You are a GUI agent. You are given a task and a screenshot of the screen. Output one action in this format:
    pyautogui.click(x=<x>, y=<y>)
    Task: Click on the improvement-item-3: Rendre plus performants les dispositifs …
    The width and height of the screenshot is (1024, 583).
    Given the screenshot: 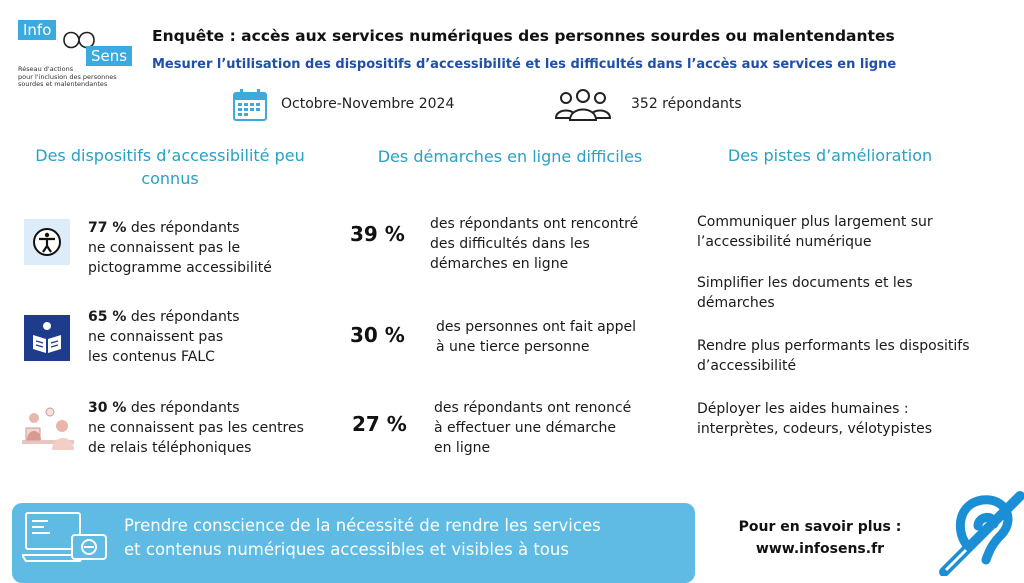 What is the action you would take?
    pyautogui.click(x=833, y=356)
    